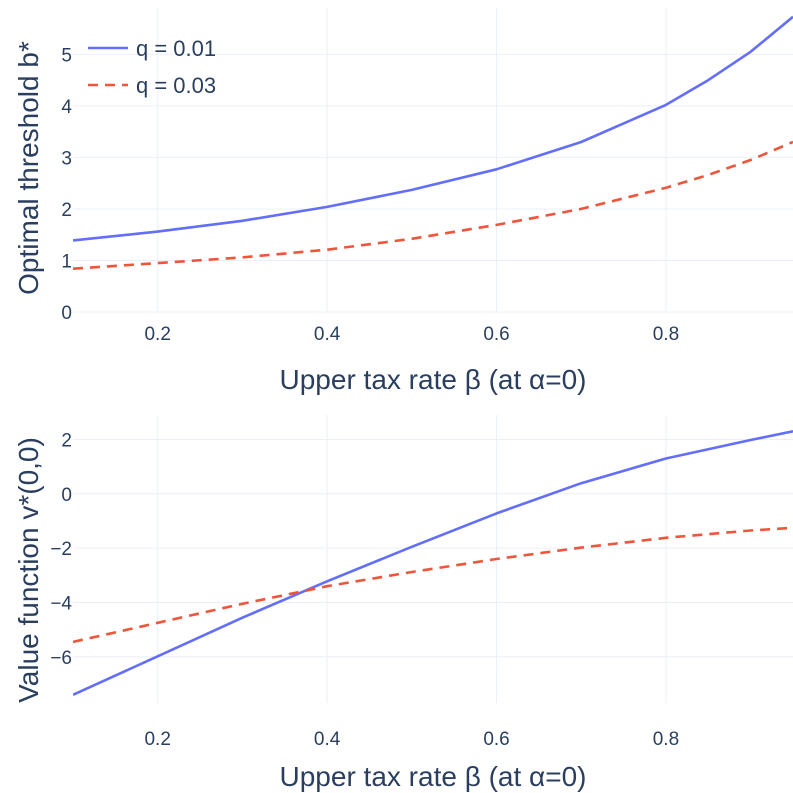 The height and width of the screenshot is (793, 793). I want to click on y-tick-label: 4, so click(66, 107).